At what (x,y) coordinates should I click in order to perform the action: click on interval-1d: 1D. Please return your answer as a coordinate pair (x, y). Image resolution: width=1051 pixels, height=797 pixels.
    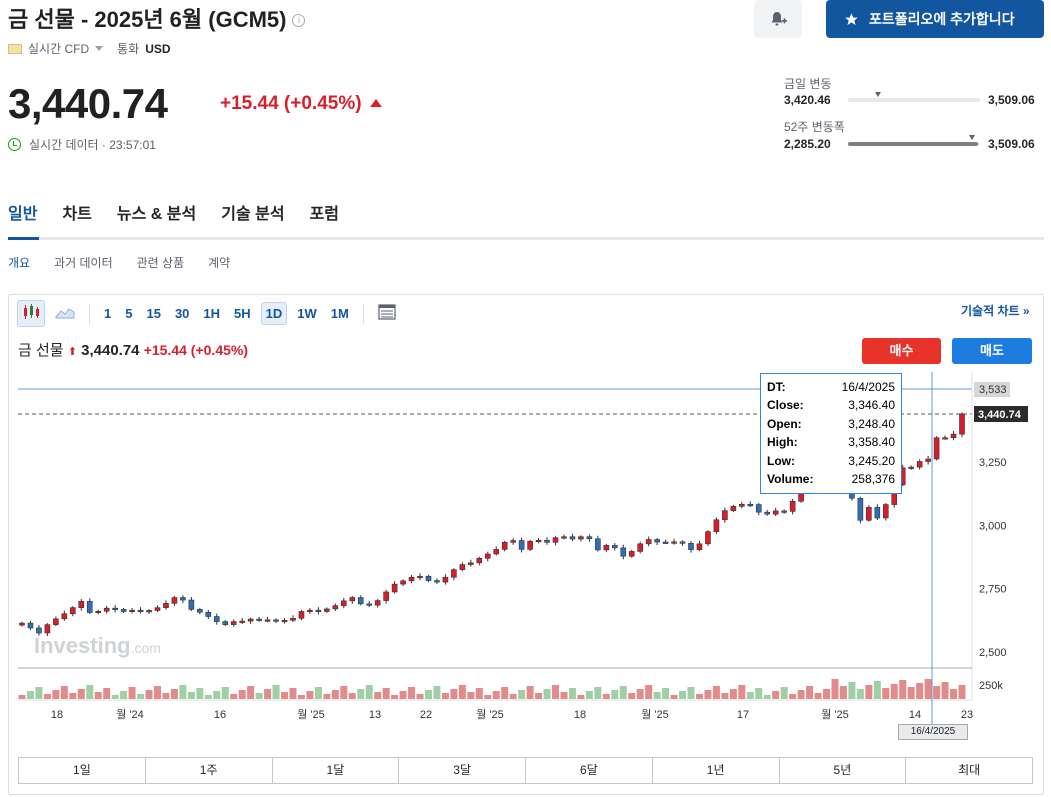
    Looking at the image, I should click on (274, 313).